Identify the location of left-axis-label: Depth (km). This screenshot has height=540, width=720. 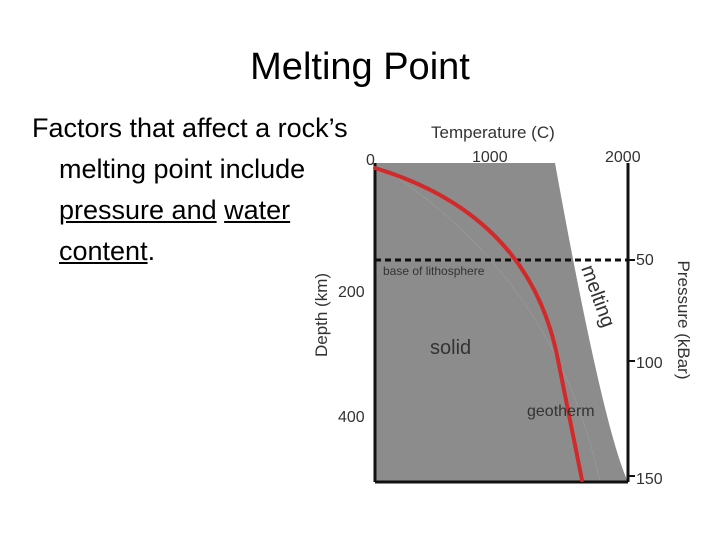
(321, 315).